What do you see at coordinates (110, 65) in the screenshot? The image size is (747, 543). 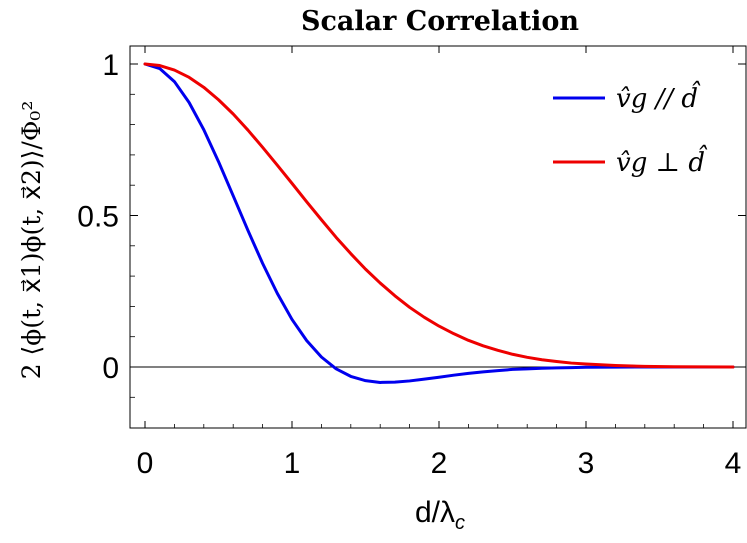 I see `y-tick-label: 1` at bounding box center [110, 65].